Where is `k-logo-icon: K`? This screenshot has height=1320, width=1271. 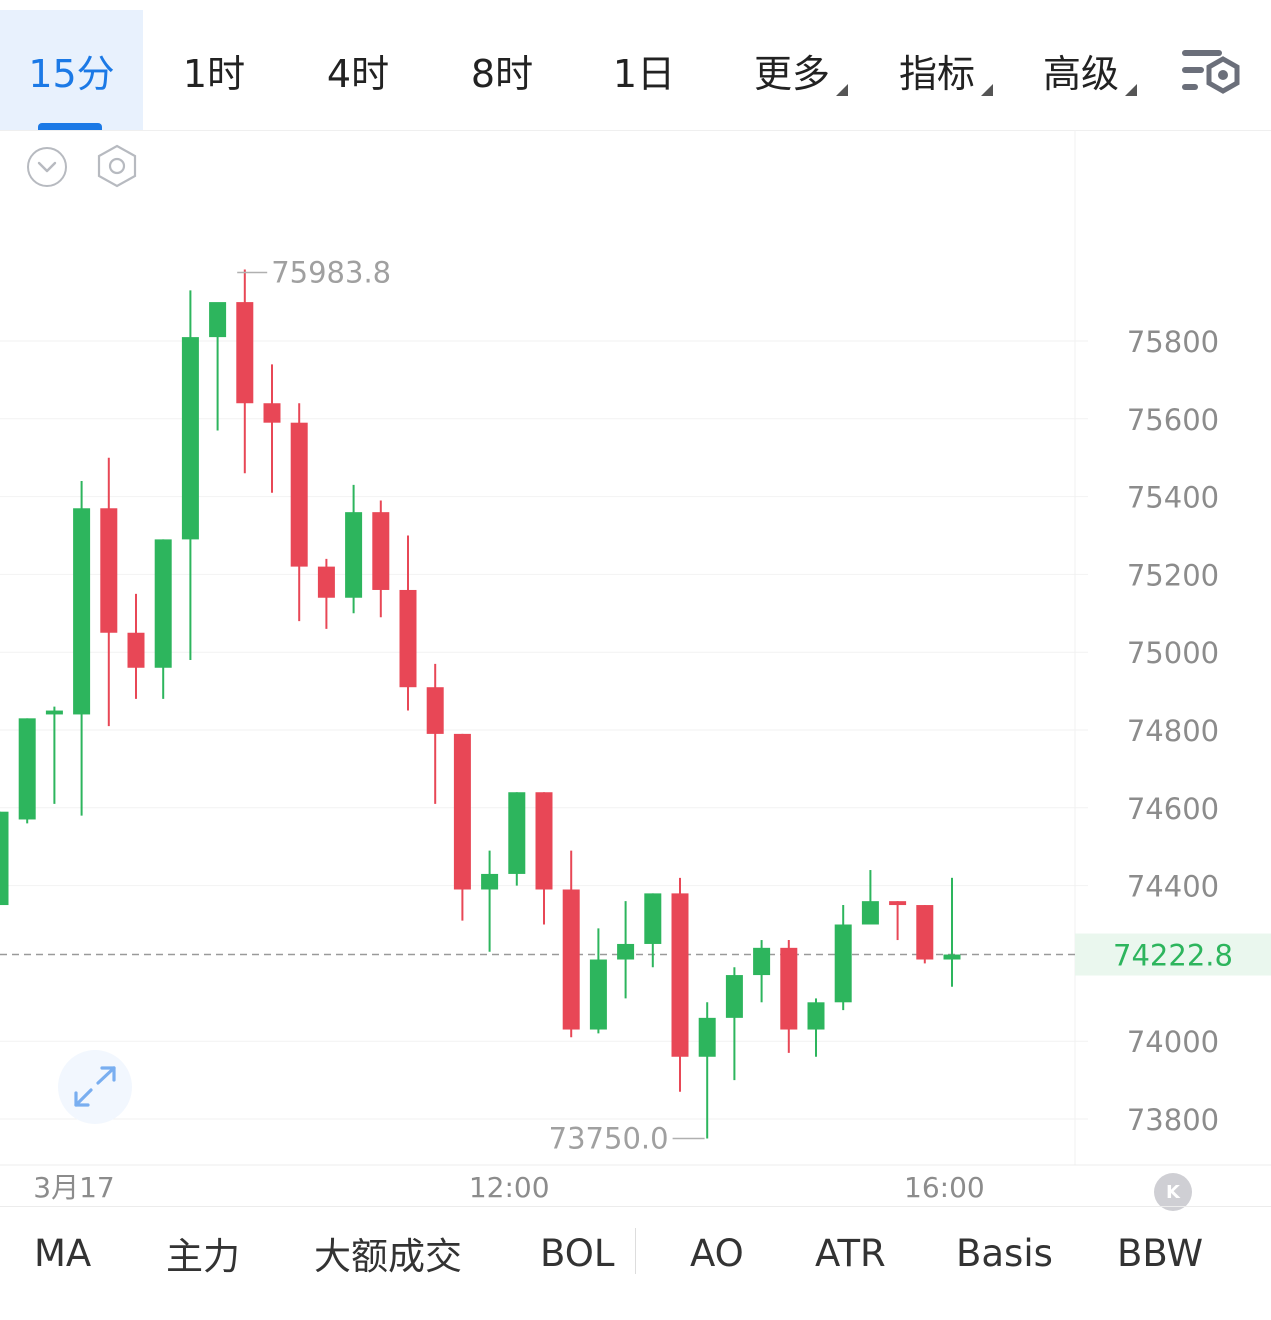
k-logo-icon: K is located at coordinates (1173, 1192).